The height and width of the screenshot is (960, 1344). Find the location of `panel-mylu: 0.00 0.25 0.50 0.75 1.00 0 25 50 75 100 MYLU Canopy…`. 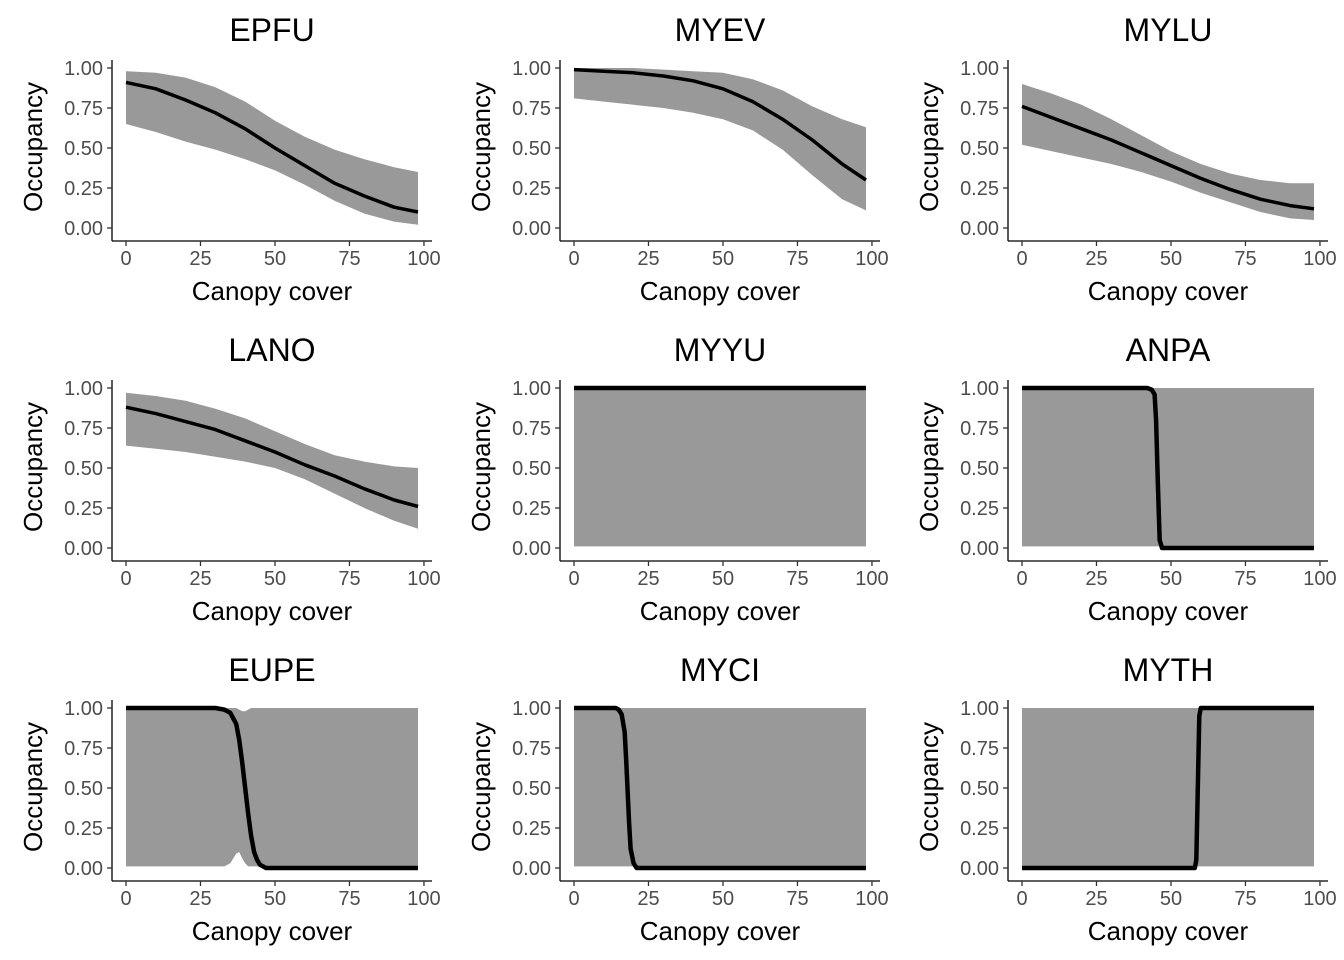

panel-mylu: 0.00 0.25 0.50 0.75 1.00 0 25 50 75 100 MYLU Canopy… is located at coordinates (1125, 159).